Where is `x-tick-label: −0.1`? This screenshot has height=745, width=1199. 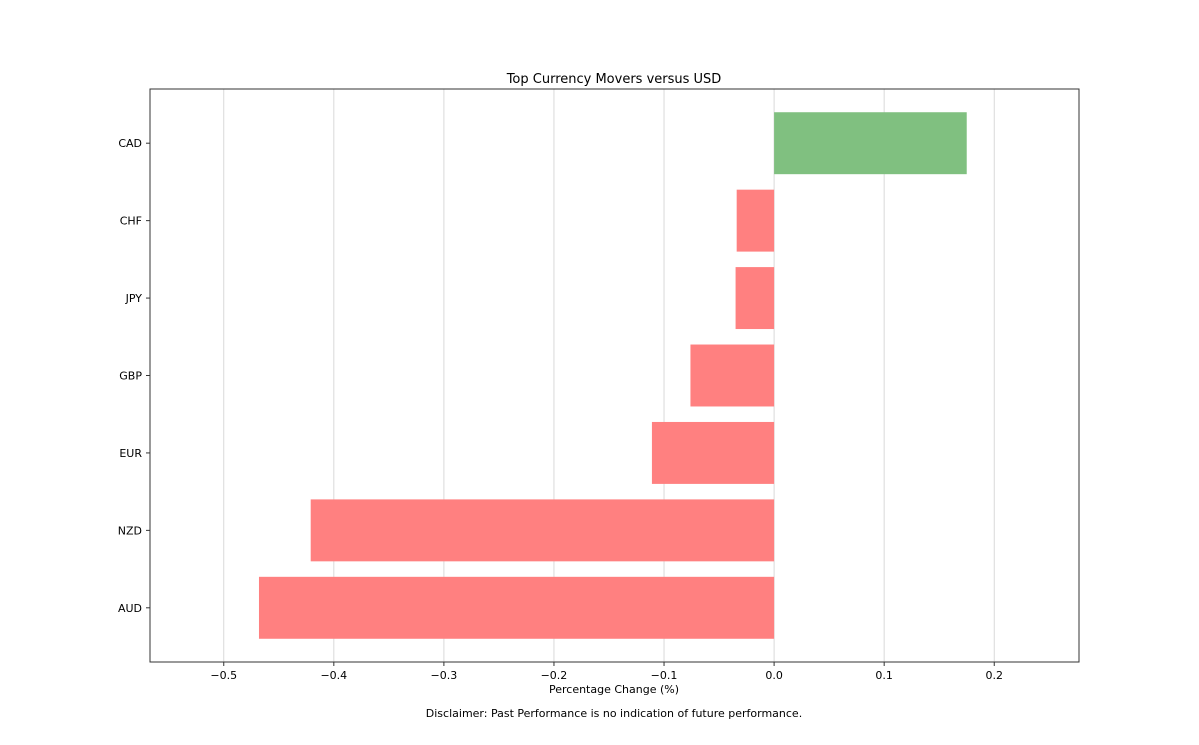 x-tick-label: −0.1 is located at coordinates (664, 675).